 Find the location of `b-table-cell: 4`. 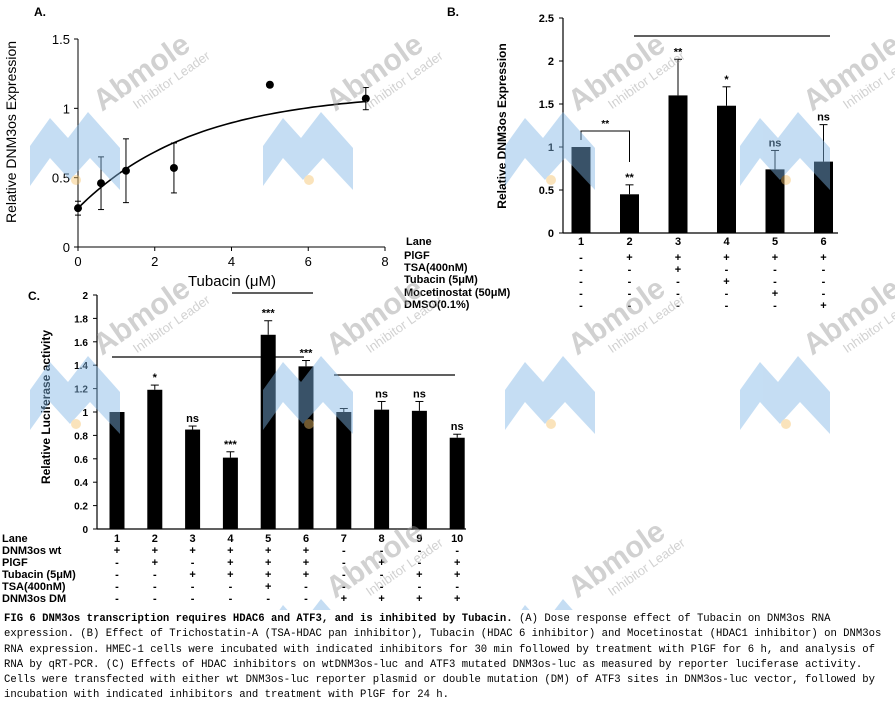

b-table-cell: 4 is located at coordinates (726, 242).